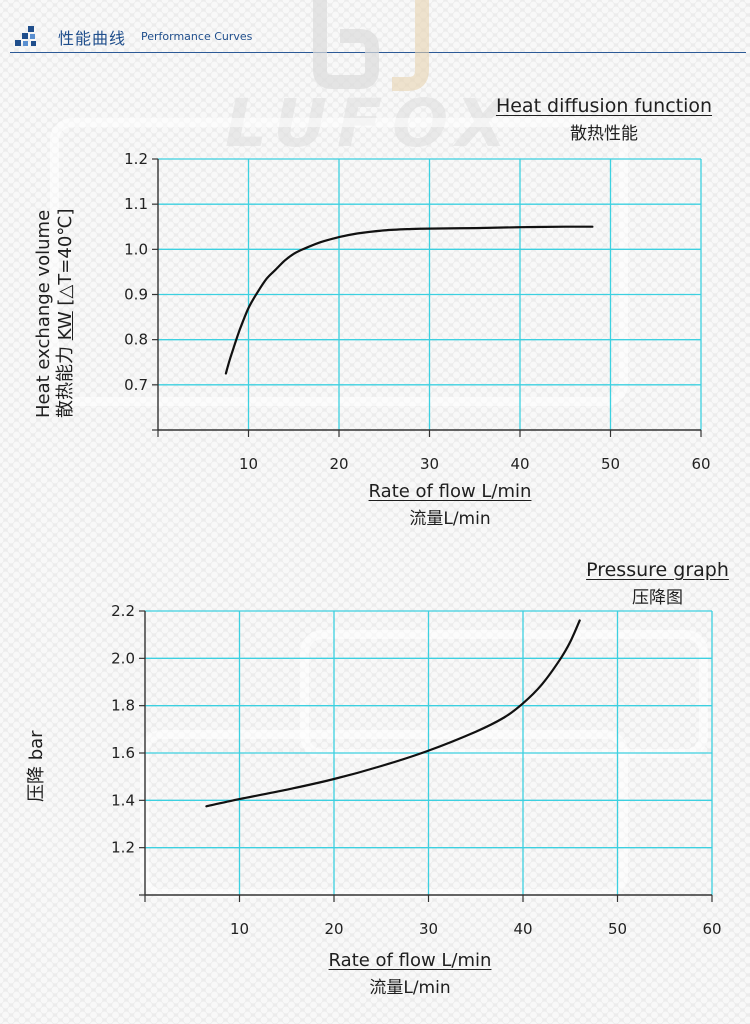 The height and width of the screenshot is (1024, 750). What do you see at coordinates (604, 119) in the screenshot?
I see `chart1-title-block: Heat diffusion function 散热性能` at bounding box center [604, 119].